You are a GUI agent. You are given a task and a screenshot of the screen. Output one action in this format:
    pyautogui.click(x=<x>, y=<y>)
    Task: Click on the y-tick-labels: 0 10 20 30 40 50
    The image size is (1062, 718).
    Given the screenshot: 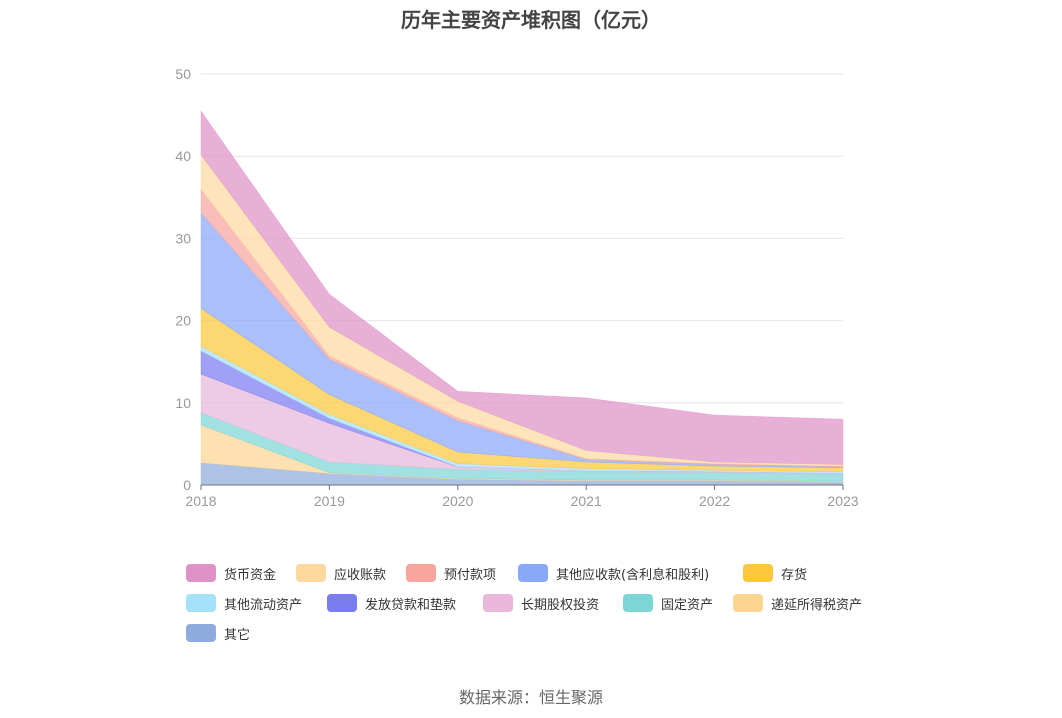 What is the action you would take?
    pyautogui.click(x=183, y=279)
    